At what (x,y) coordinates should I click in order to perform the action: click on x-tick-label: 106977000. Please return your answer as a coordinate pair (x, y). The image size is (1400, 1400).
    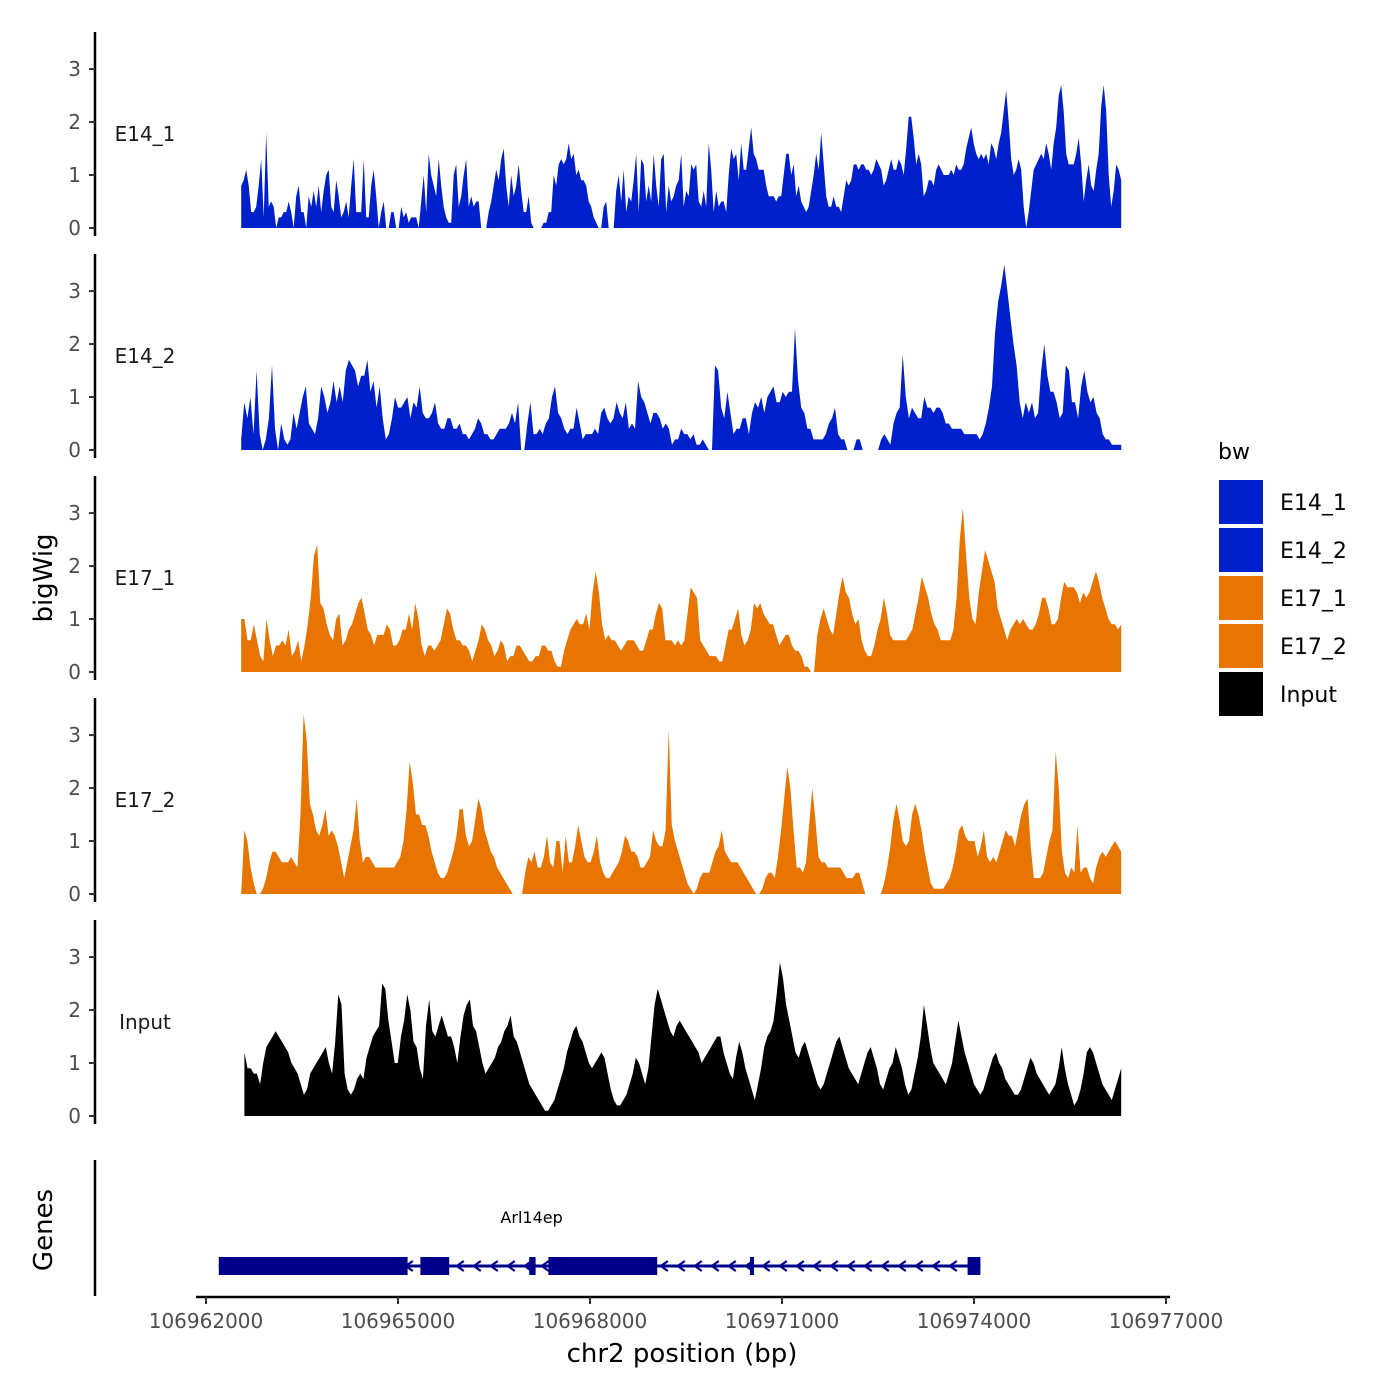
    Looking at the image, I should click on (1166, 1321).